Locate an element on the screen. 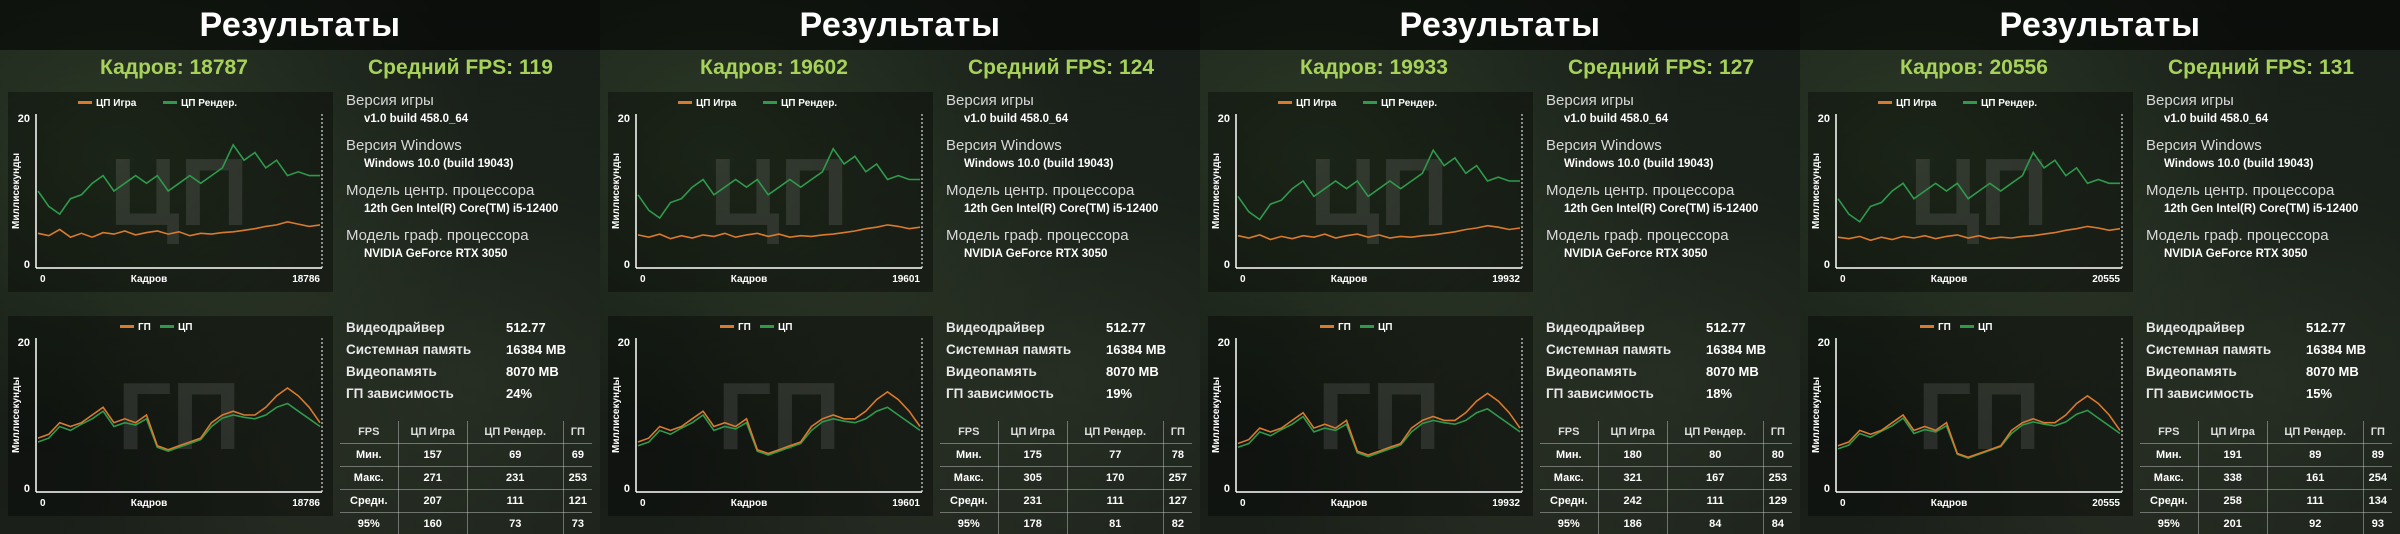 This screenshot has width=2400, height=534. table-cell: Средн. is located at coordinates (1569, 501).